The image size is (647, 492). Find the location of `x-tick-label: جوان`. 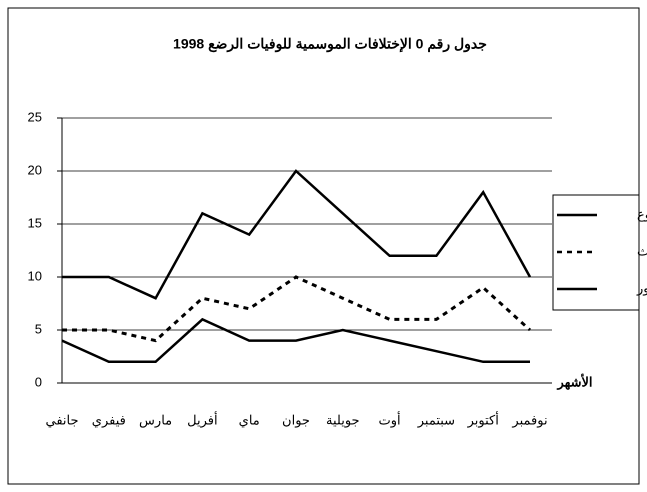

x-tick-label: جوان is located at coordinates (296, 420).